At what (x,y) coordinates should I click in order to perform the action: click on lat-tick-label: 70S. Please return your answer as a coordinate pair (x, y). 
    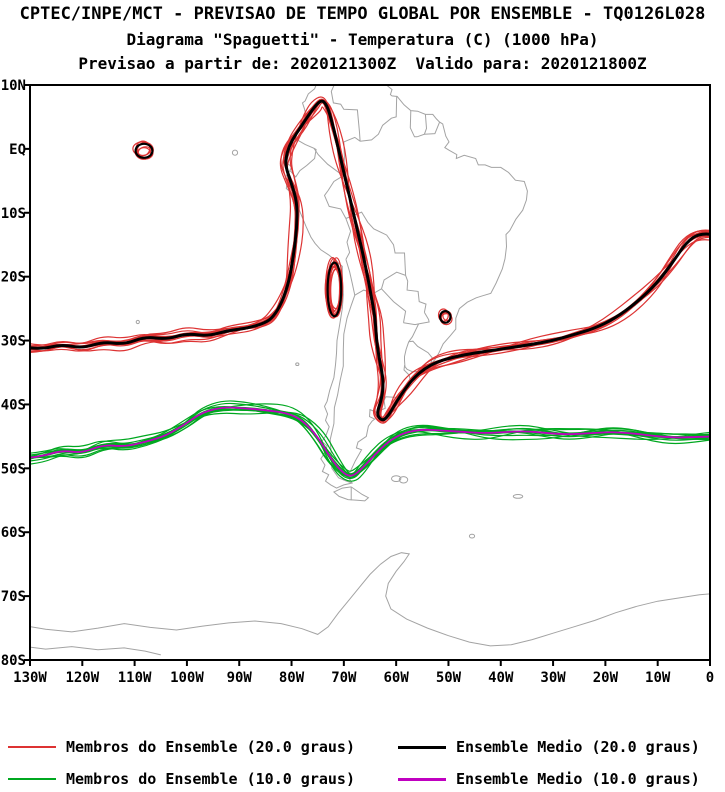
    Looking at the image, I should click on (13, 597).